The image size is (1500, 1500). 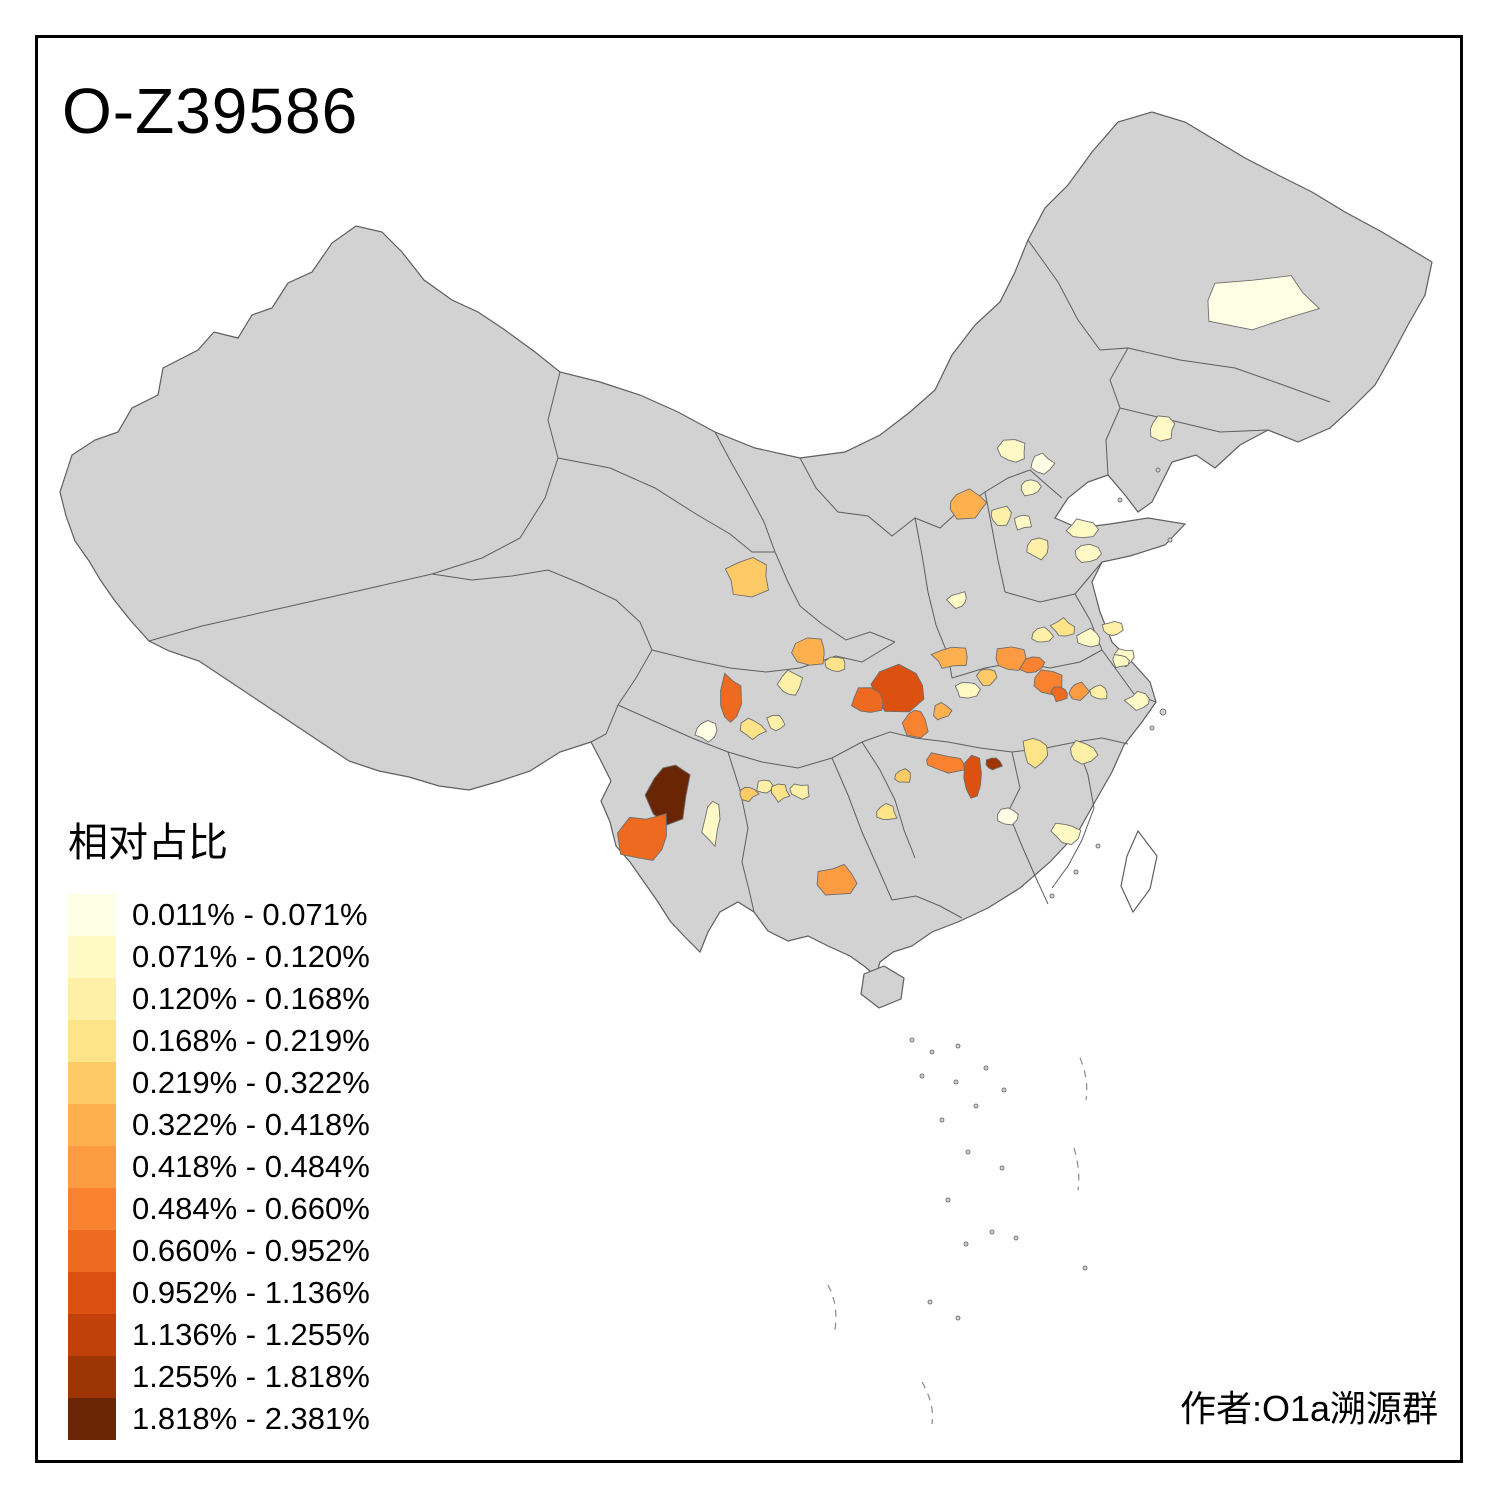 I want to click on legend-row-10: 0.952% - 1.136%, so click(x=219, y=1293).